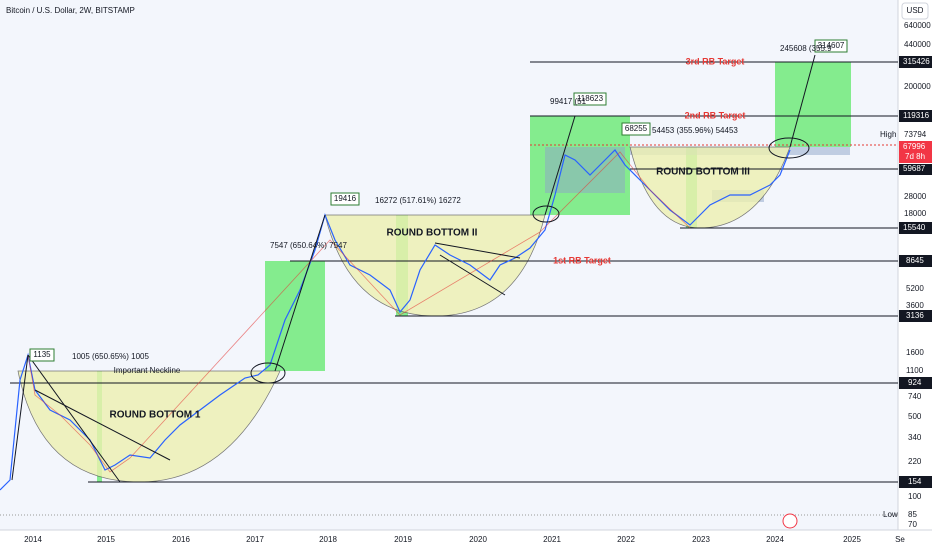 This screenshot has width=932, height=550. I want to click on countdown: 7d 8h, so click(915, 156).